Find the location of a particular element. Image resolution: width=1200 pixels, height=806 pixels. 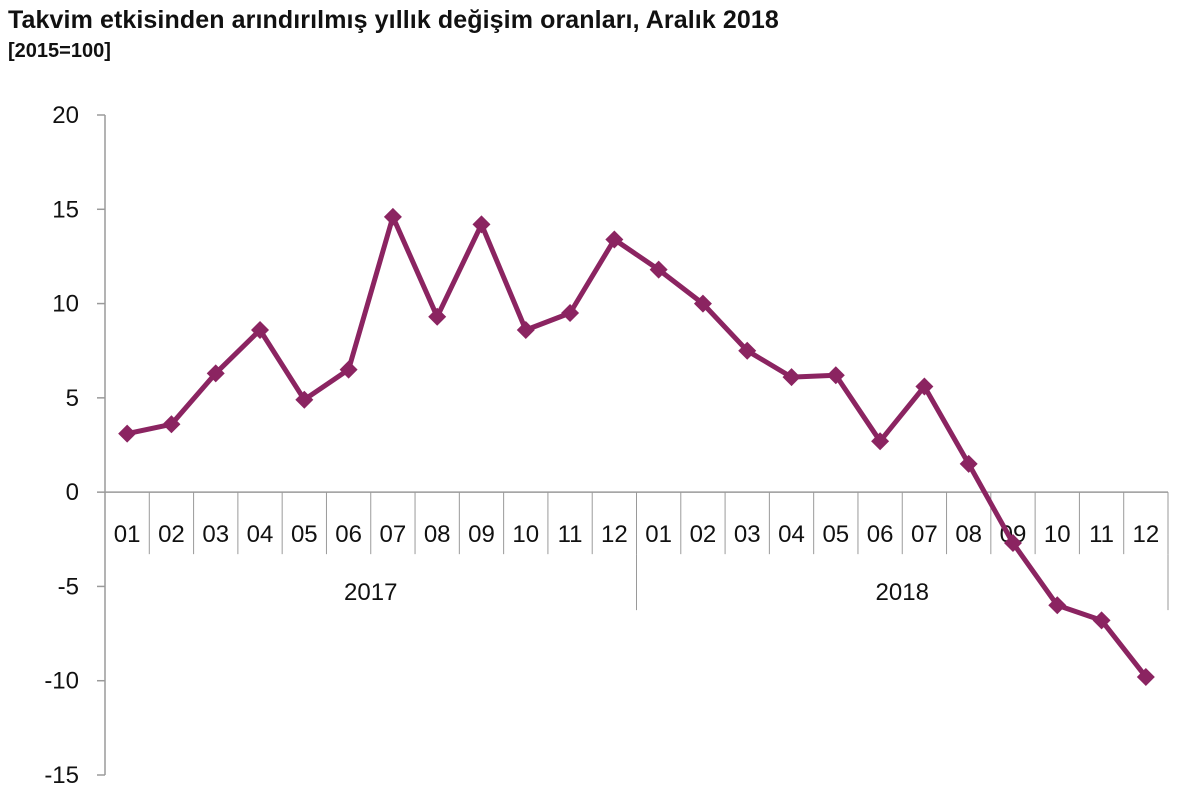

y-tick-label: -10 is located at coordinates (61, 681).